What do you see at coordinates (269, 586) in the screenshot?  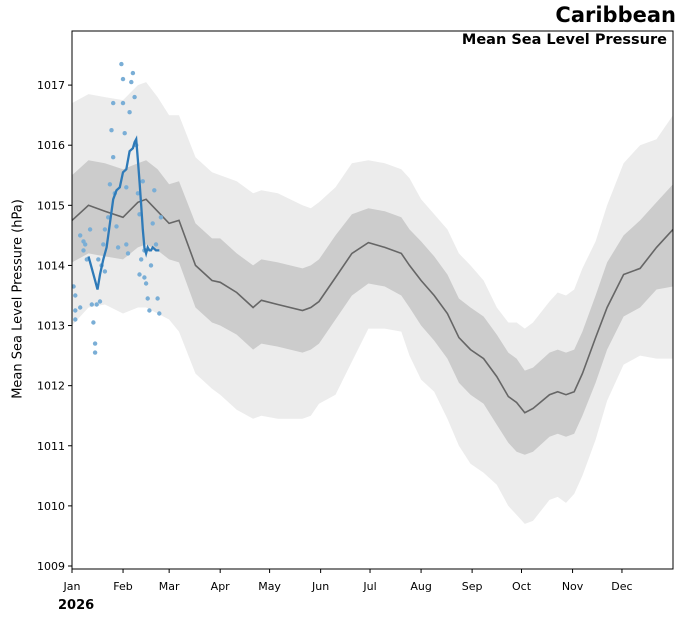 I see `x-tick-label: May` at bounding box center [269, 586].